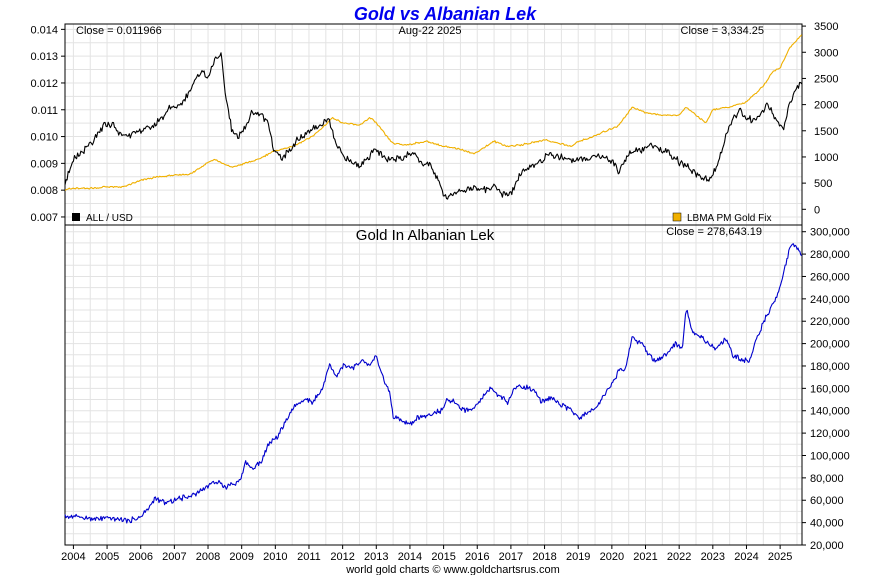 The width and height of the screenshot is (890, 575). I want to click on right-tick-label: 0, so click(817, 210).